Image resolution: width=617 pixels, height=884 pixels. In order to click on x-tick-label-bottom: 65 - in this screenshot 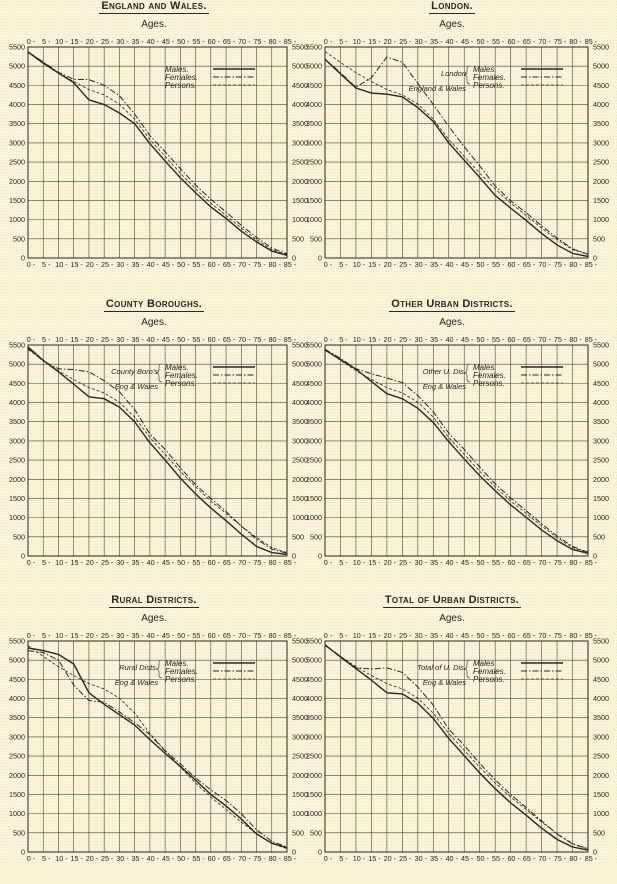, I will do `click(229, 562)`.